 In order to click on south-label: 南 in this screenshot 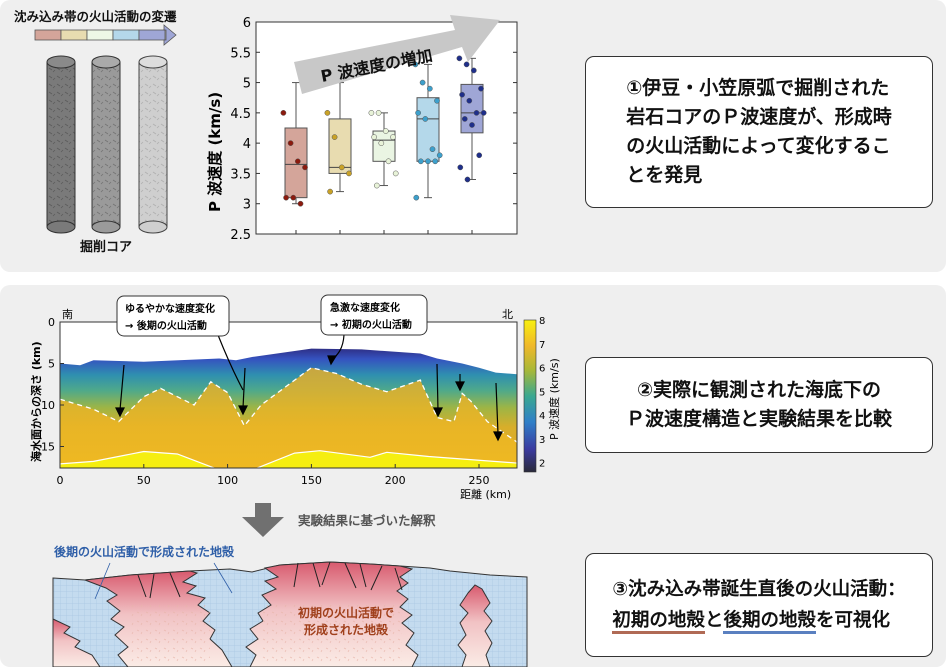, I will do `click(67, 314)`.